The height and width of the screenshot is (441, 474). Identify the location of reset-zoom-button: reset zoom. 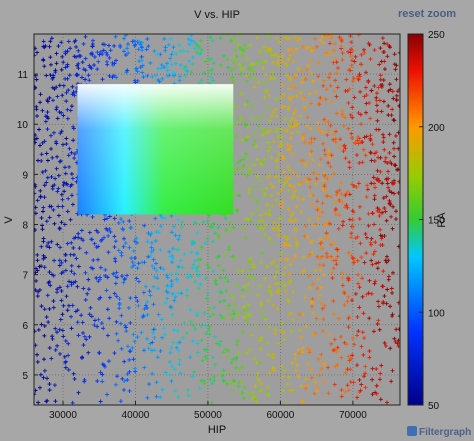
(427, 14).